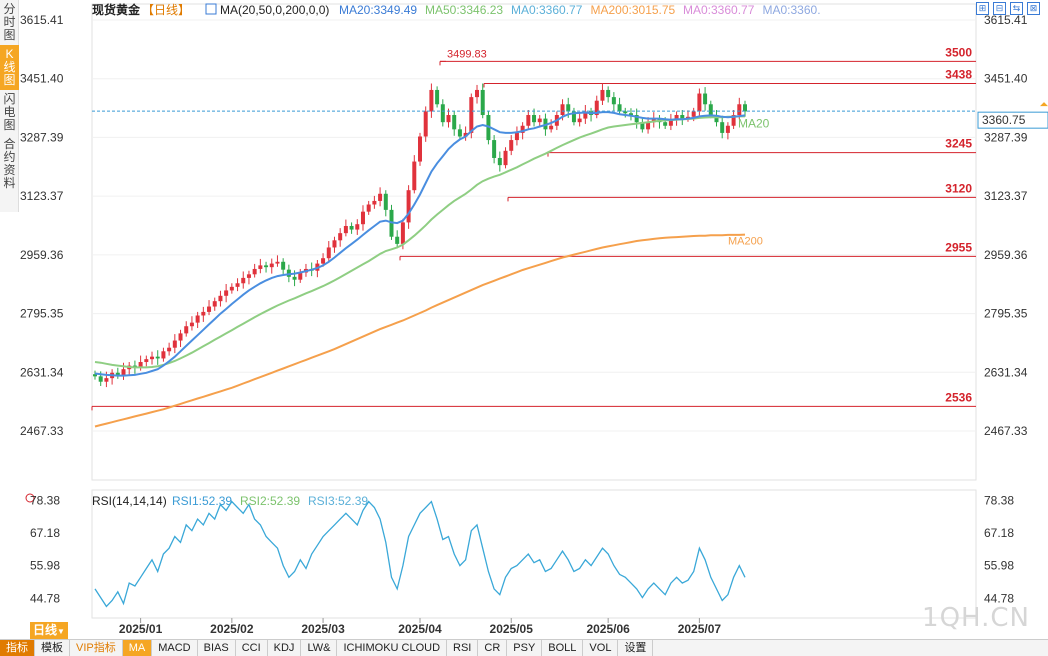 This screenshot has width=1048, height=656. Describe the element at coordinates (547, 10) in the screenshot. I see `ma-value-2: MA0:3360.77` at that location.